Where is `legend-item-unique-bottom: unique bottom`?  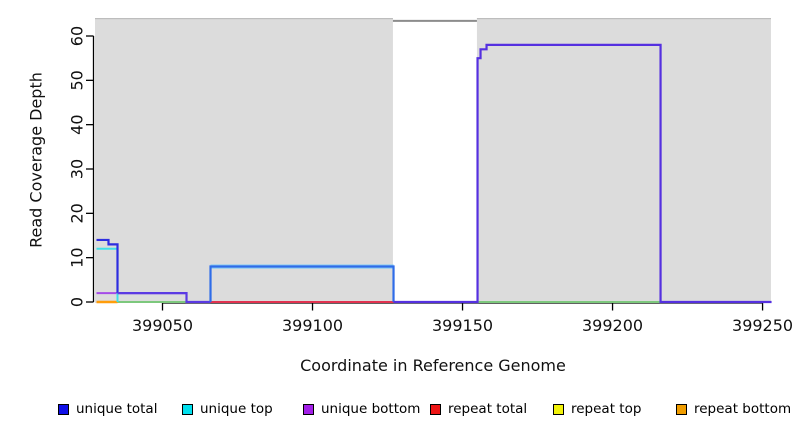 legend-item-unique-bottom: unique bottom is located at coordinates (361, 409).